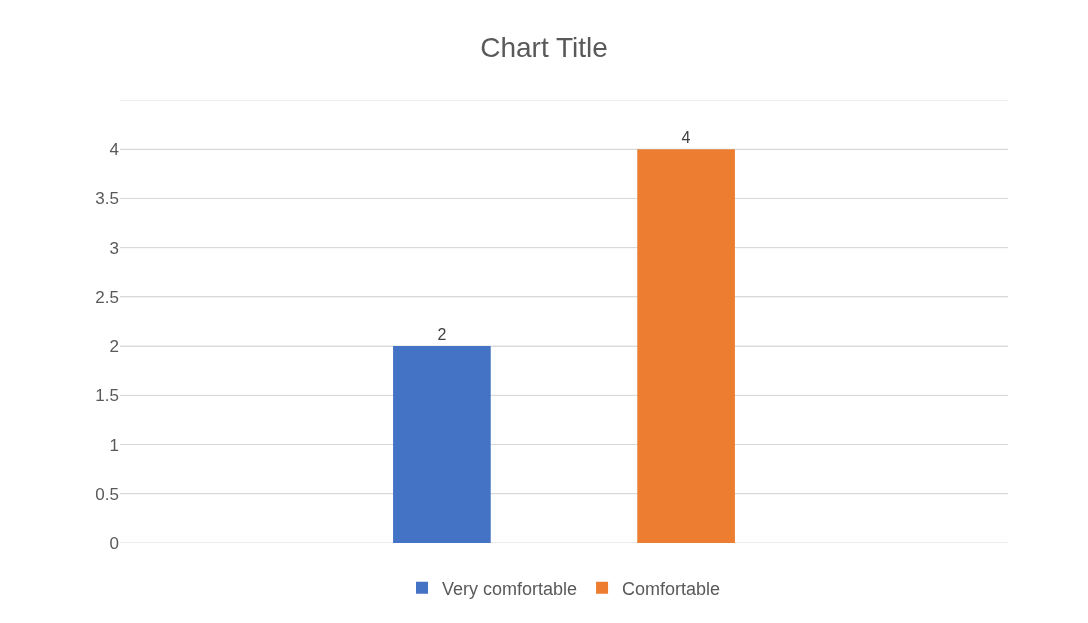  What do you see at coordinates (114, 445) in the screenshot?
I see `y-tick-label: 1` at bounding box center [114, 445].